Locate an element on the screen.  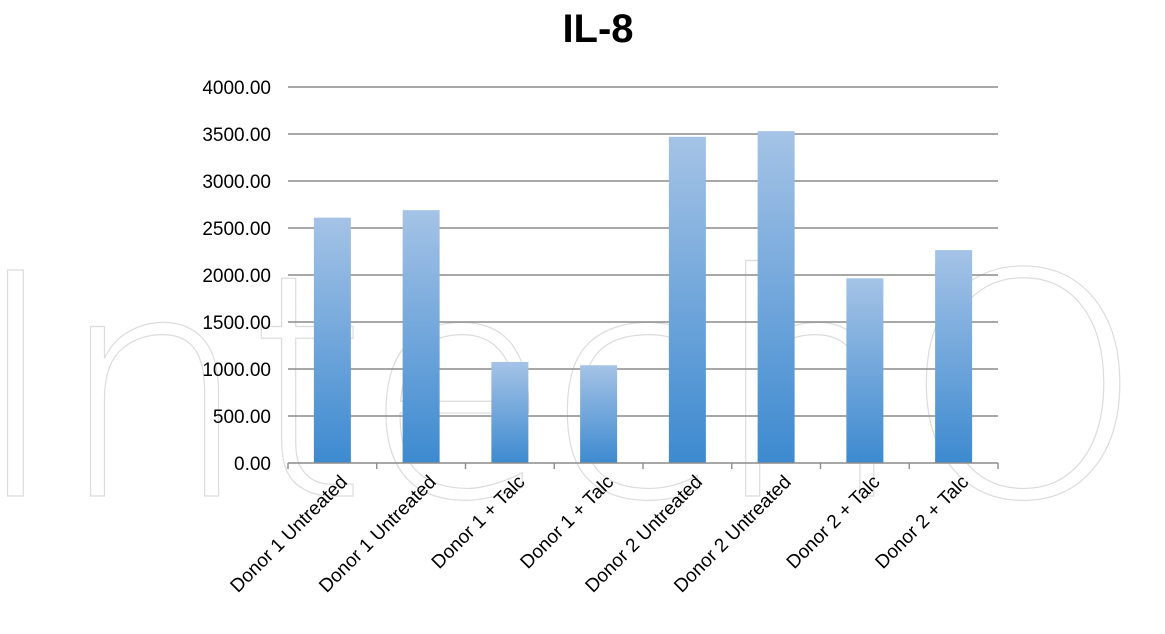
y-tick-label: 1500.00 is located at coordinates (236, 323).